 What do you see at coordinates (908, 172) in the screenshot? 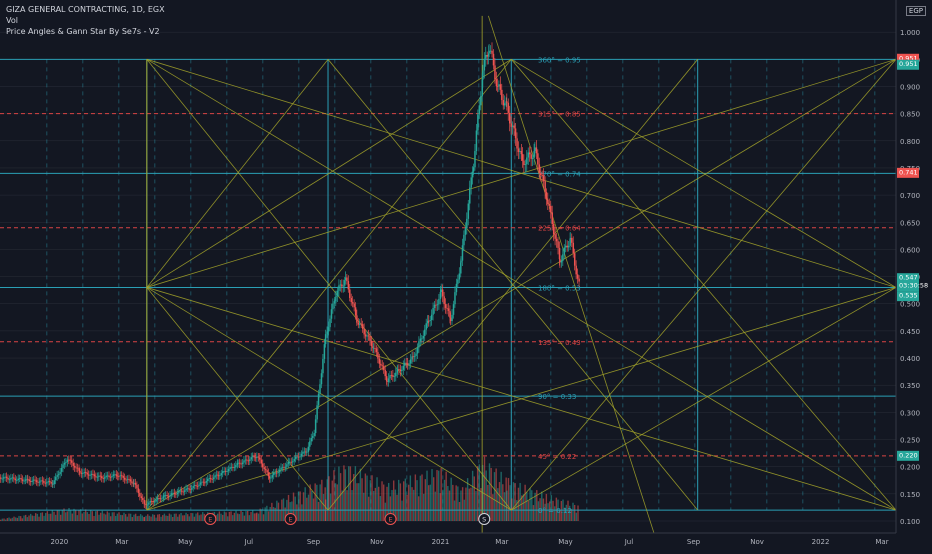
I see `price-badge-label: 0.741` at bounding box center [908, 172].